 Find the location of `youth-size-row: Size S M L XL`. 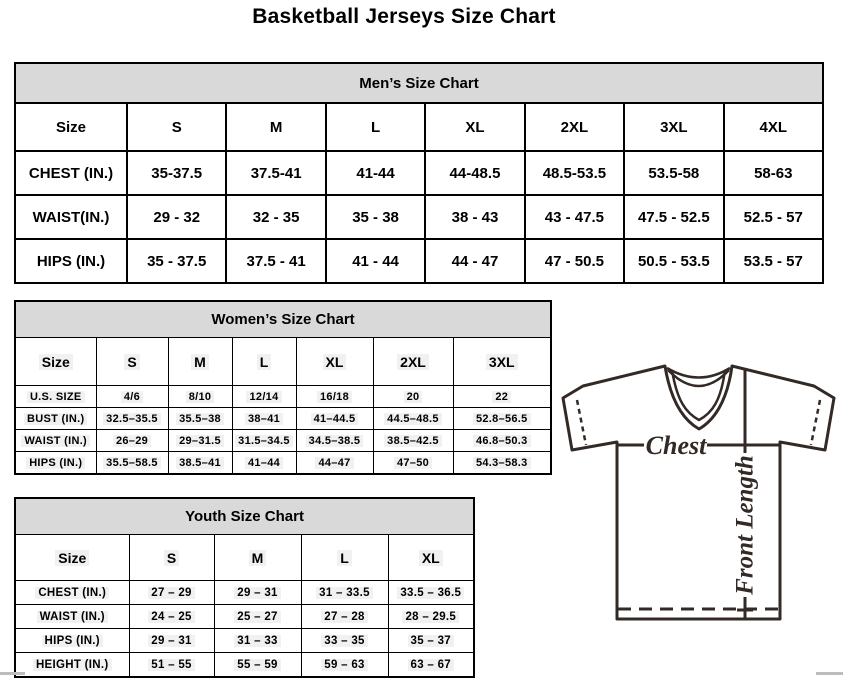

youth-size-row: Size S M L XL is located at coordinates (244, 557).